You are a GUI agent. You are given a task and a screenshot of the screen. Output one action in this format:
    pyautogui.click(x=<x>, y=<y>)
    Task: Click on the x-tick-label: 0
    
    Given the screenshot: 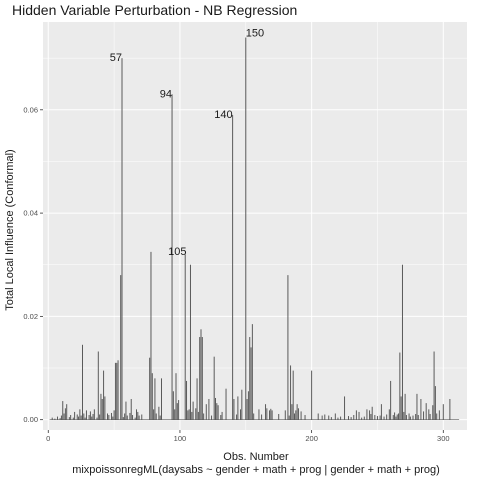 What is the action you would take?
    pyautogui.click(x=48, y=438)
    